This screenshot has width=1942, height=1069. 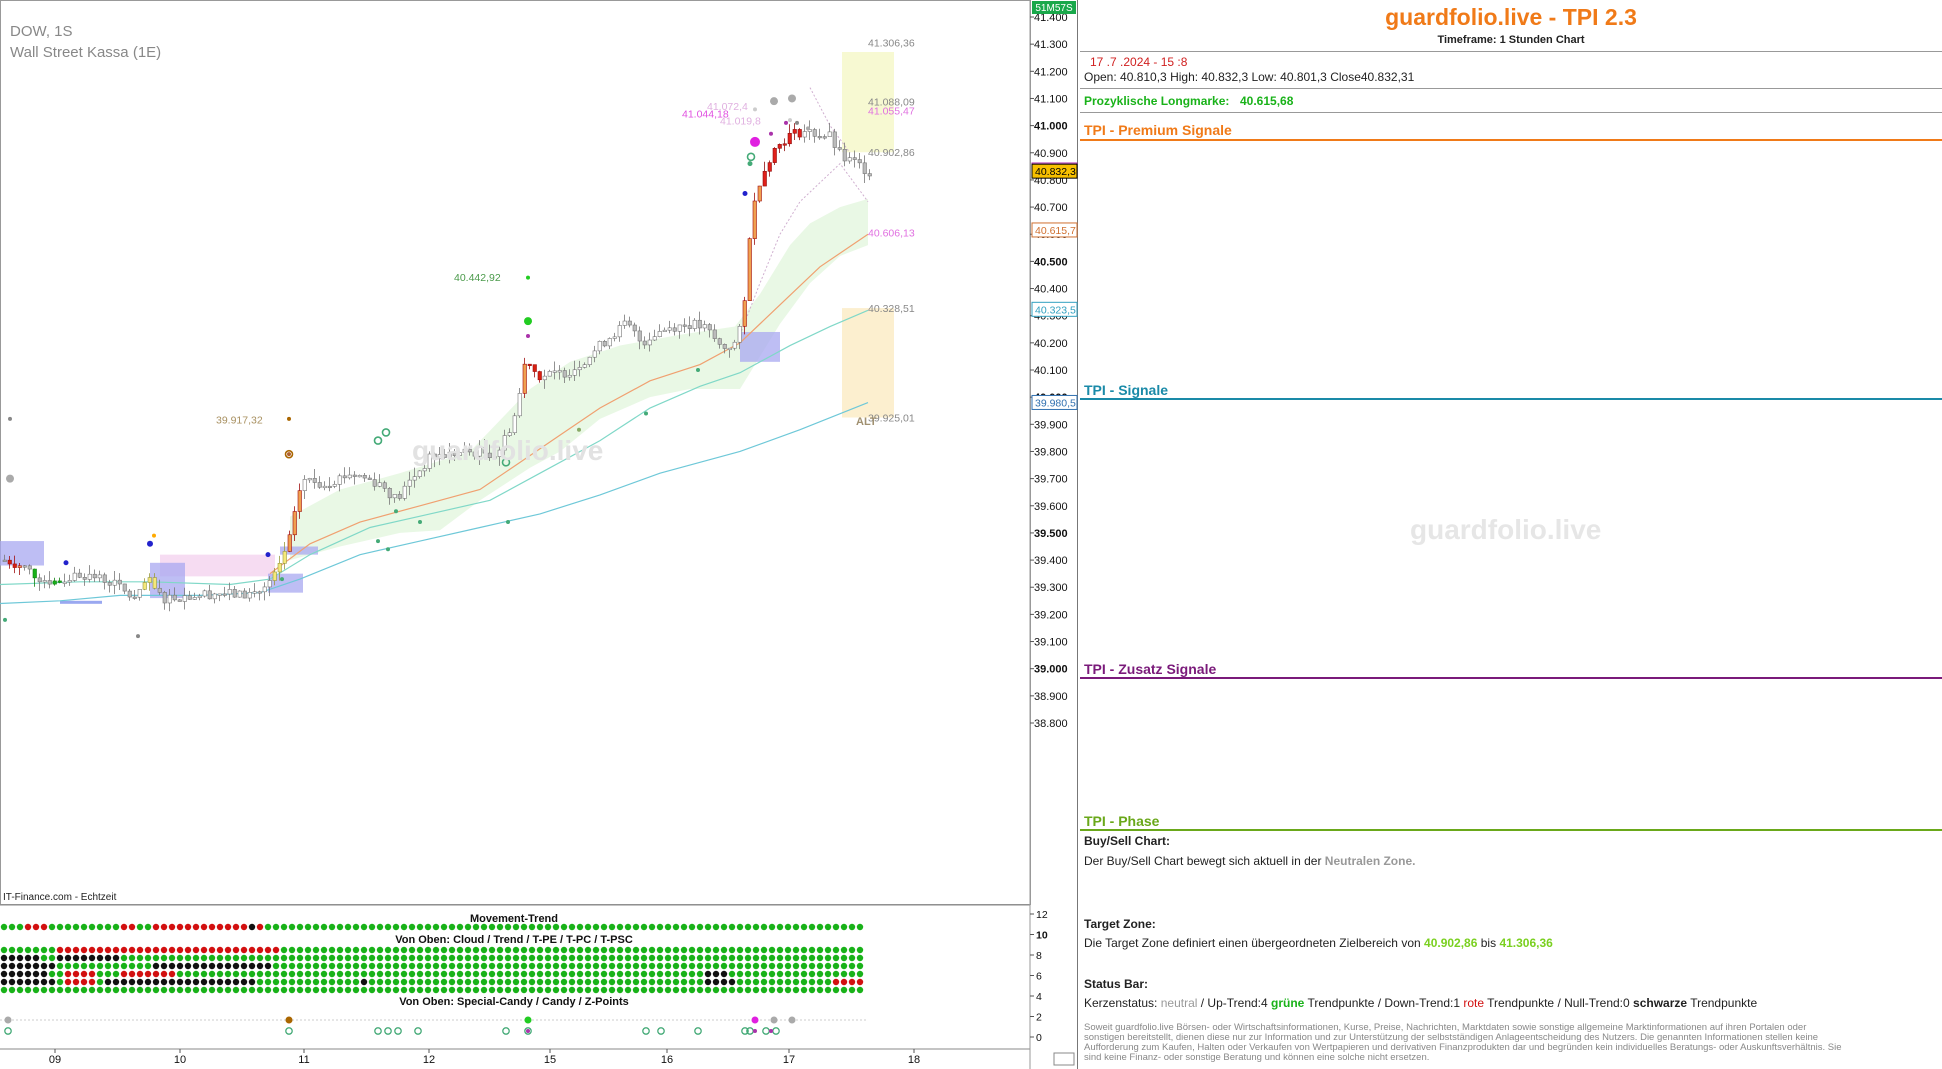 I want to click on signale-heading: TPI - Signale, so click(x=1126, y=390).